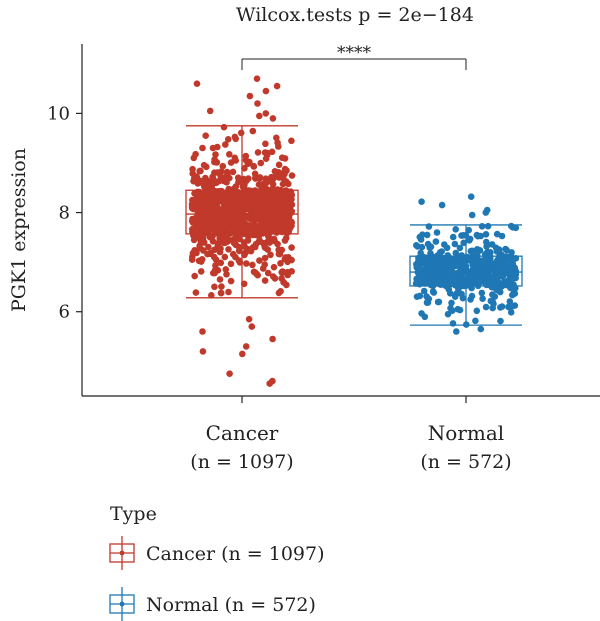 This screenshot has width=600, height=621. I want to click on legend-key, so click(122, 604).